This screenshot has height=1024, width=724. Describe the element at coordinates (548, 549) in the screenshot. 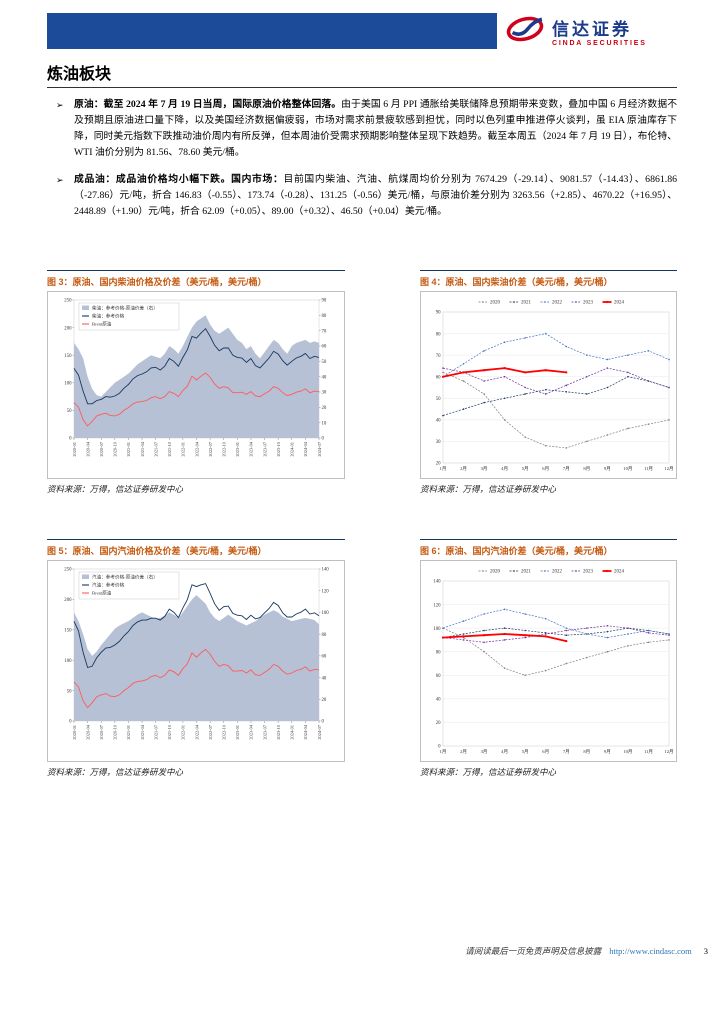

I see `figure-6-title: 图 6：原油、国内汽油价差（美元/桶，美元/桶）` at that location.